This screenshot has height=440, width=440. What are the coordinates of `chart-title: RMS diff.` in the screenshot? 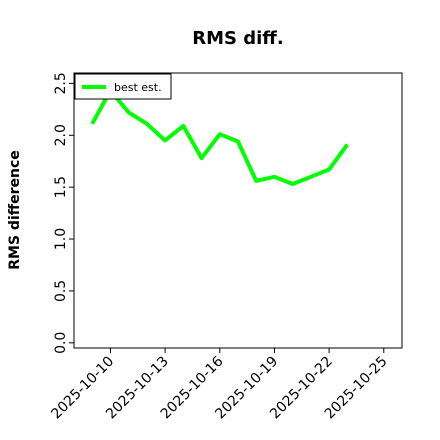 It's located at (237, 38).